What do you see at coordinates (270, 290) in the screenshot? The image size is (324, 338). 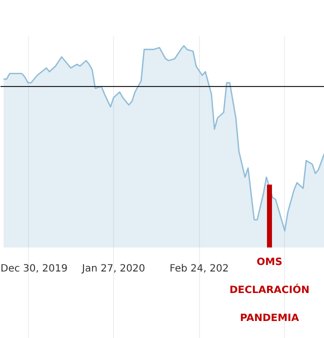 I see `text: OMS DECLARACIÓN PANDEMIA` at bounding box center [270, 290].